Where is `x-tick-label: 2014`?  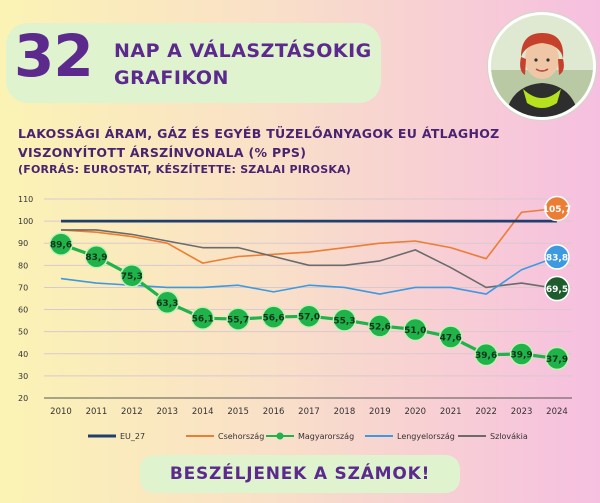 x-tick-label: 2014 is located at coordinates (203, 412).